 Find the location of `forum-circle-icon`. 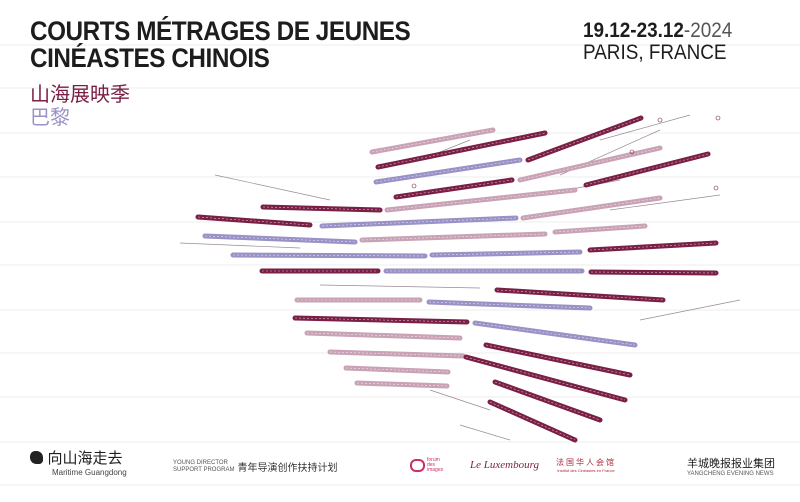

forum-circle-icon is located at coordinates (417, 465).